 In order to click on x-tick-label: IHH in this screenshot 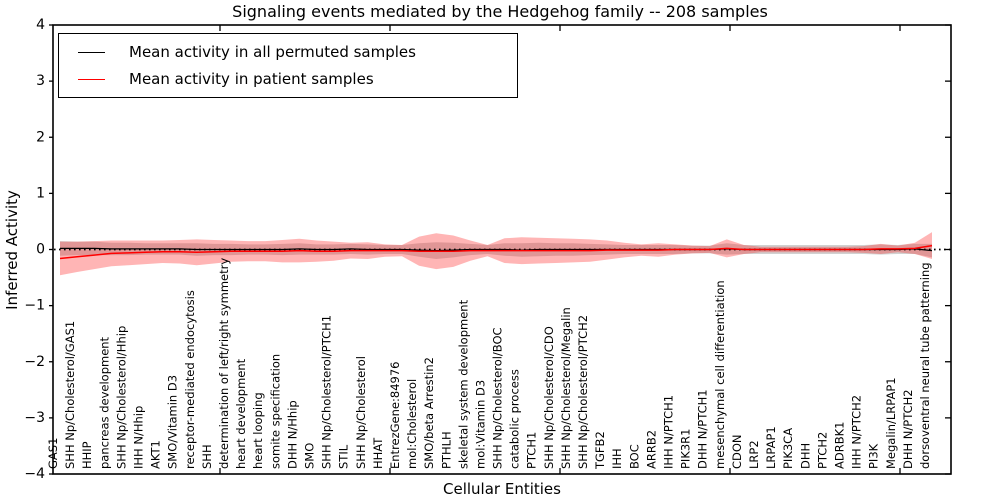, I will do `click(617, 458)`.